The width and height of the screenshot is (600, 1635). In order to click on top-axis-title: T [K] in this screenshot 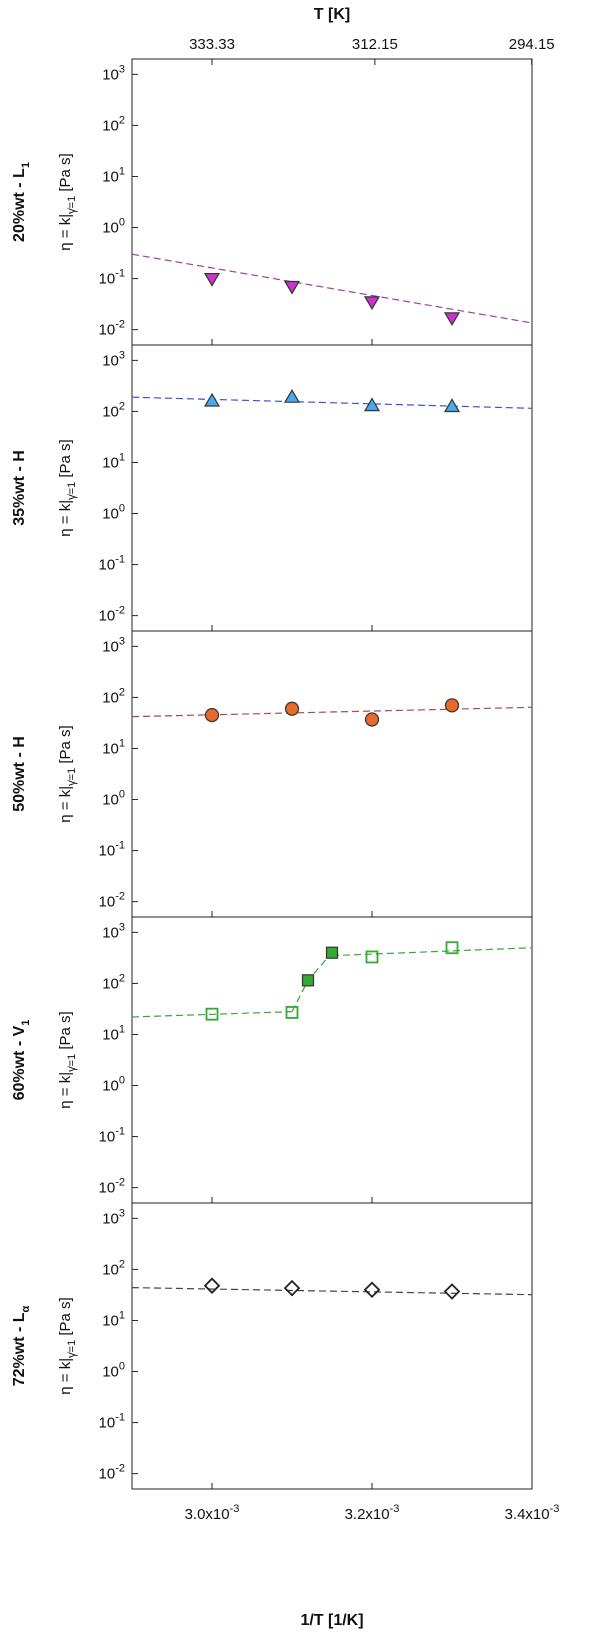, I will do `click(332, 14)`.